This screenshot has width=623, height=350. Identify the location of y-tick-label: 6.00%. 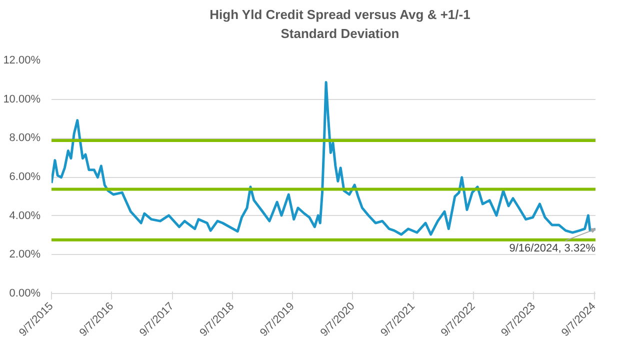
(25, 177).